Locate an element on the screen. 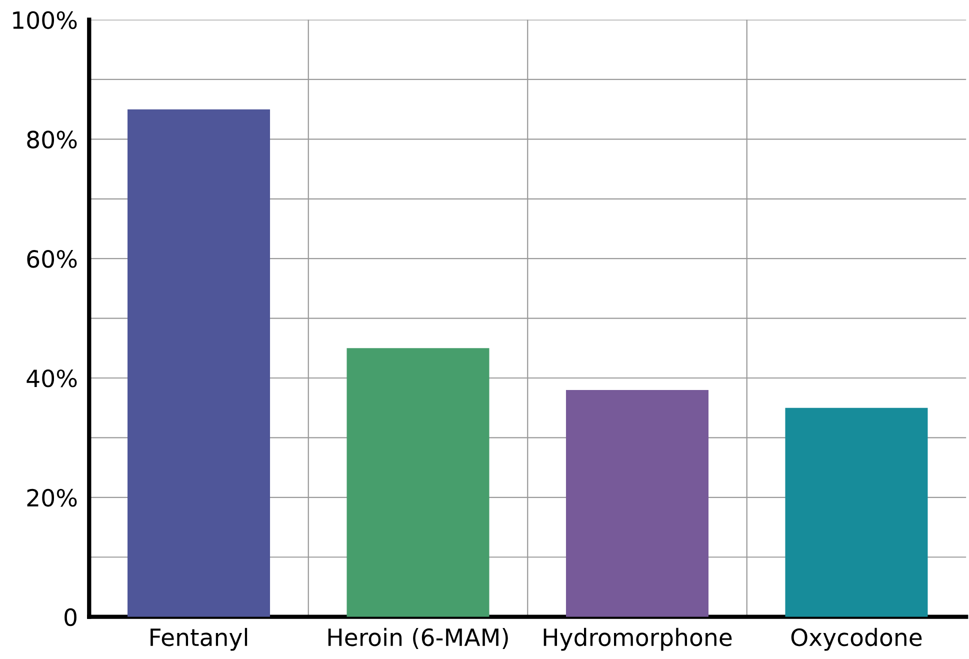 The height and width of the screenshot is (659, 969). x-tick-label: Fentanyl is located at coordinates (199, 639).